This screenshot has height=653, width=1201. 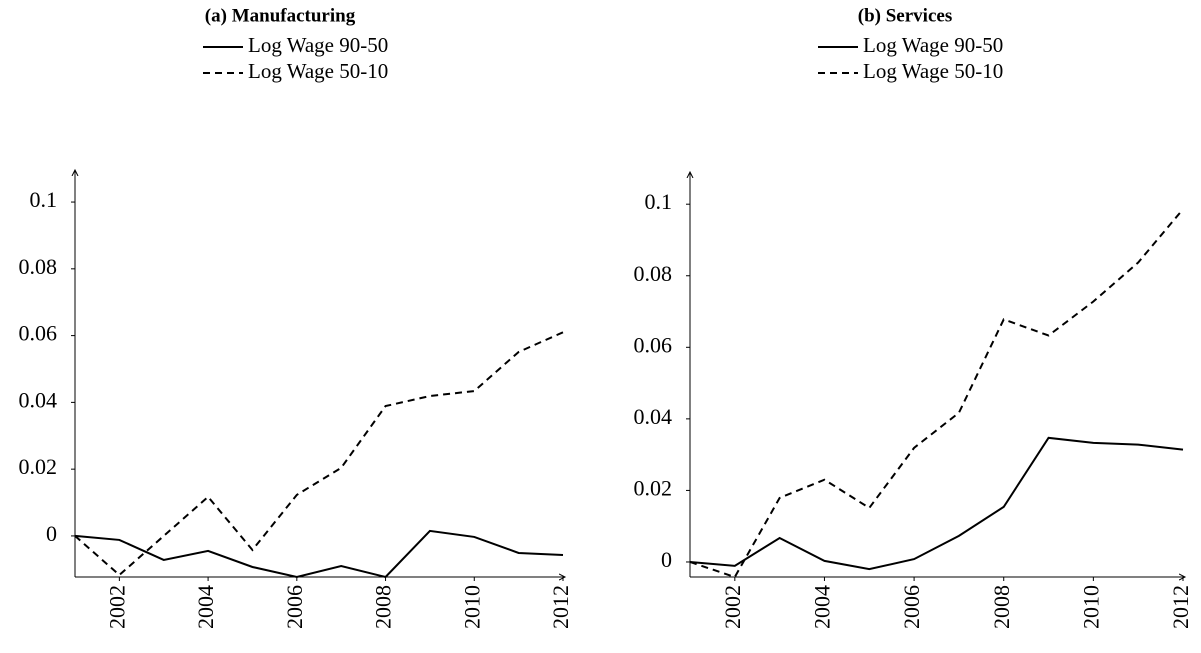 I want to click on chart-title: (b) Services, so click(x=905, y=15).